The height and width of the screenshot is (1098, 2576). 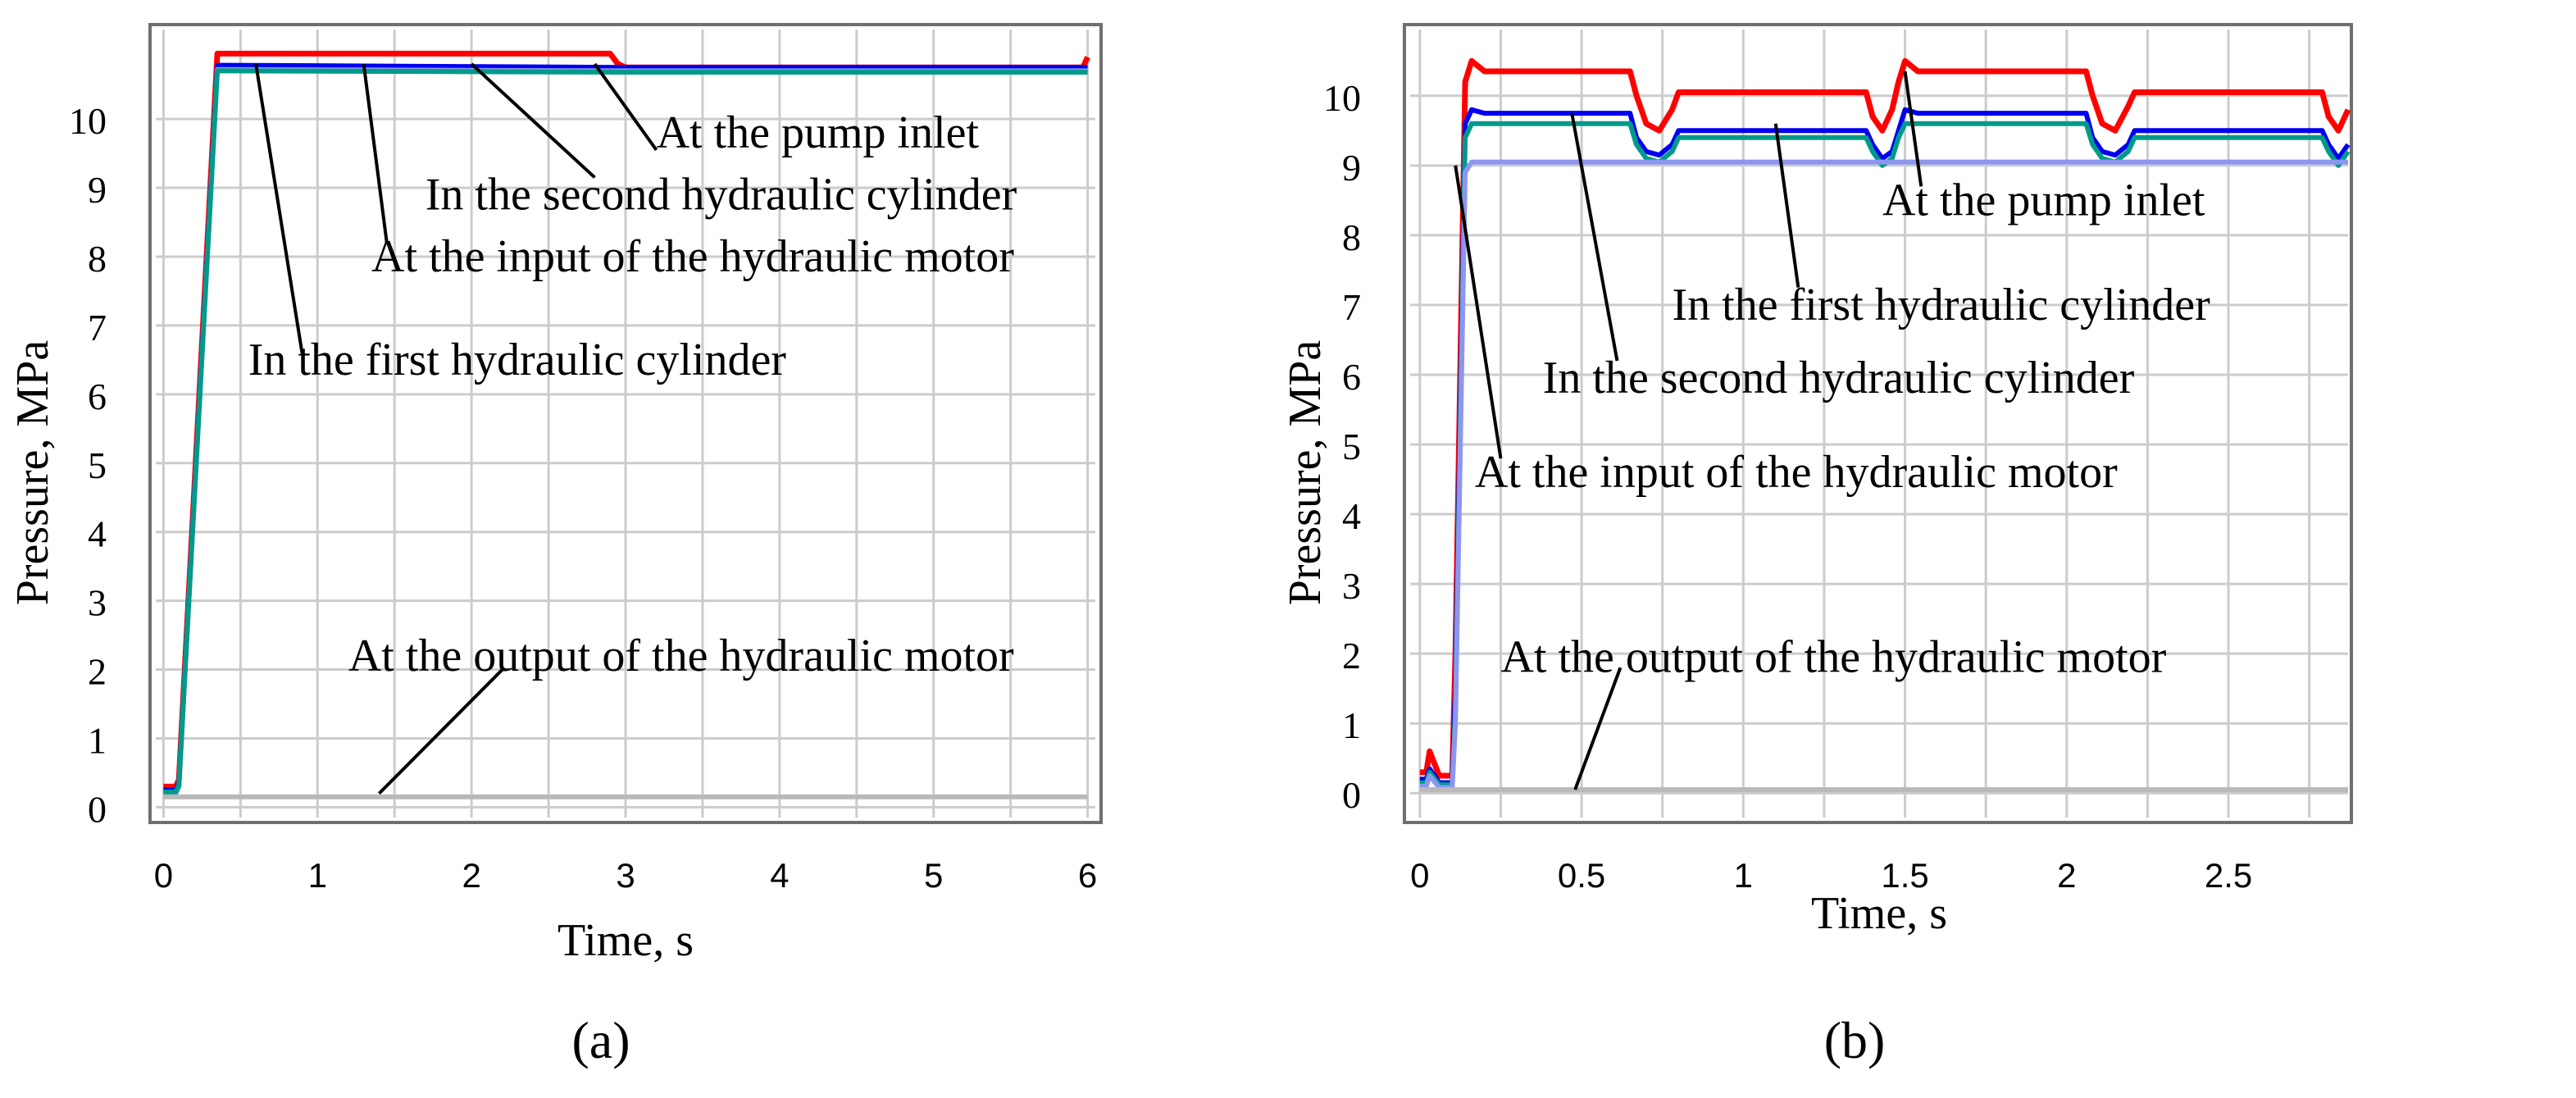 What do you see at coordinates (2228, 875) in the screenshot?
I see `x-tick-label: 2.5` at bounding box center [2228, 875].